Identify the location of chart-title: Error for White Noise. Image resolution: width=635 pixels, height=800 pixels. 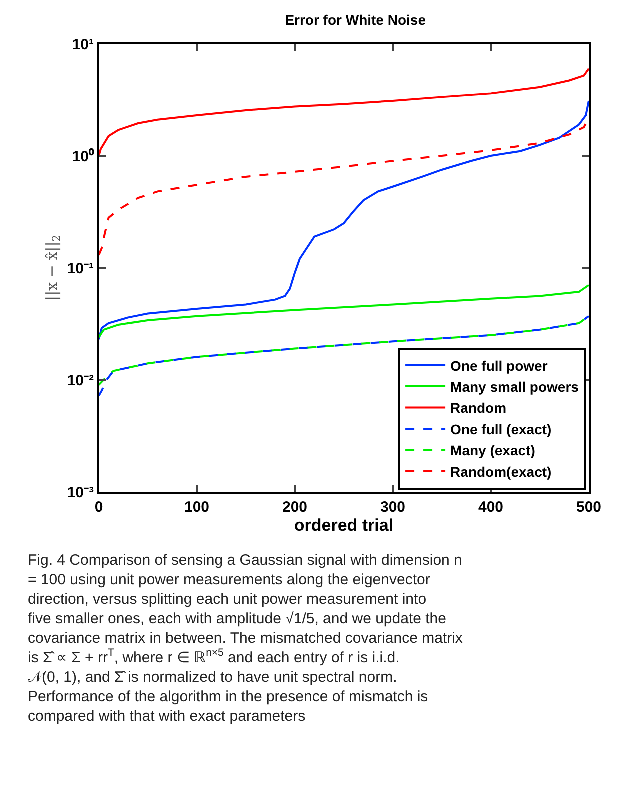
(355, 20).